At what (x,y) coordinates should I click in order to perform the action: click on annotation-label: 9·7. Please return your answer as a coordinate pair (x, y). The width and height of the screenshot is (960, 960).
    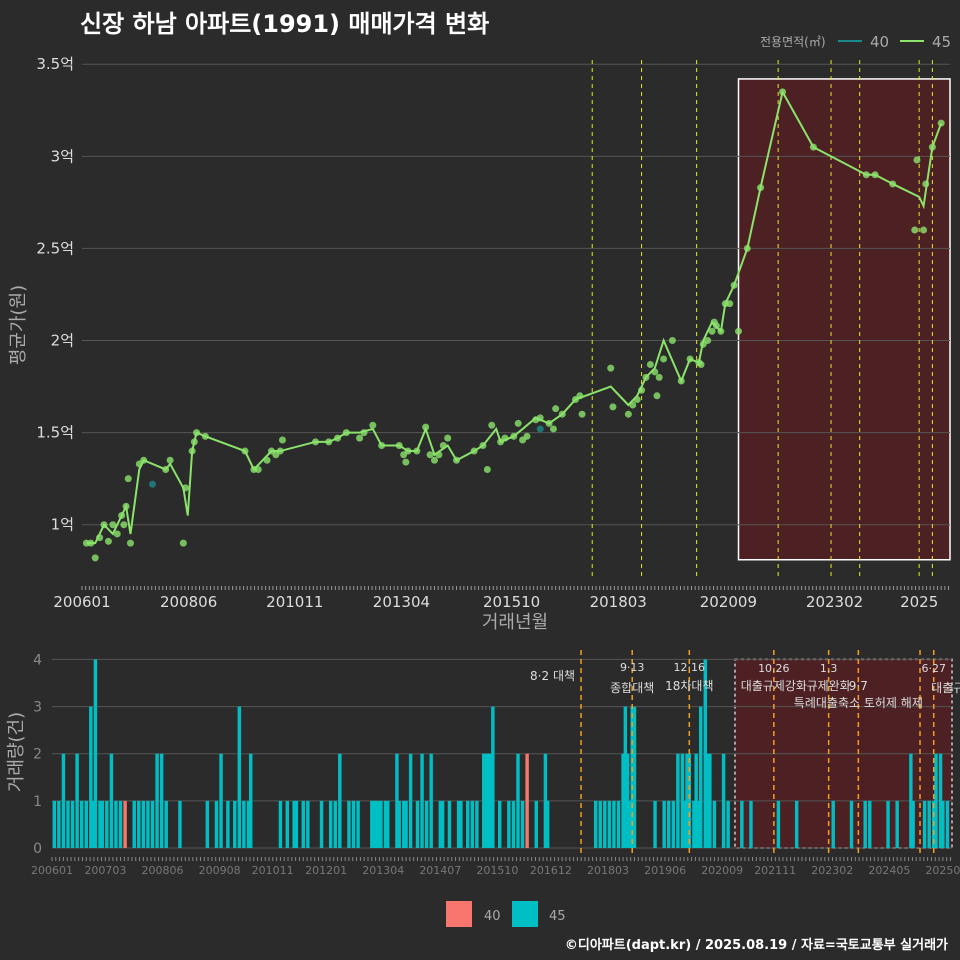
    Looking at the image, I should click on (858, 686).